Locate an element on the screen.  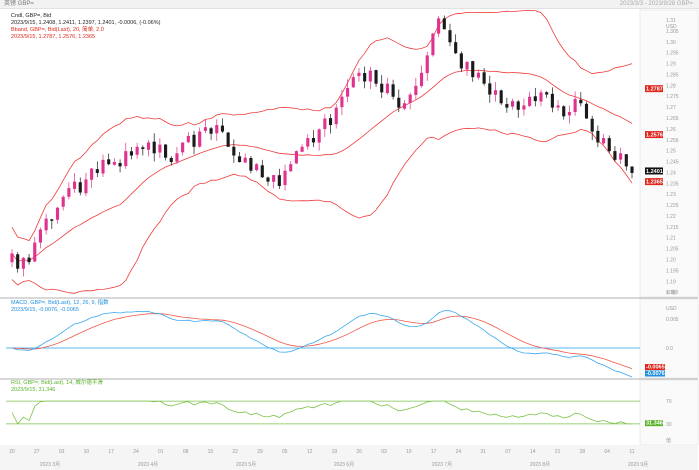
last-price-tag: 1.2401 is located at coordinates (654, 172).